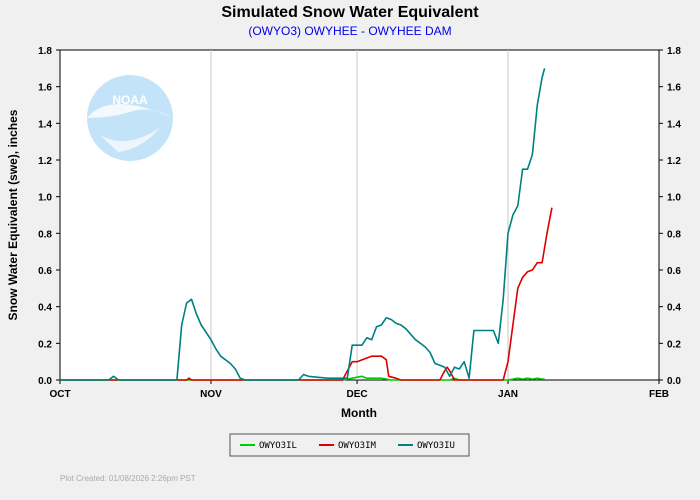  Describe the element at coordinates (674, 381) in the screenshot. I see `y-tick-label-right: 0.0` at that location.